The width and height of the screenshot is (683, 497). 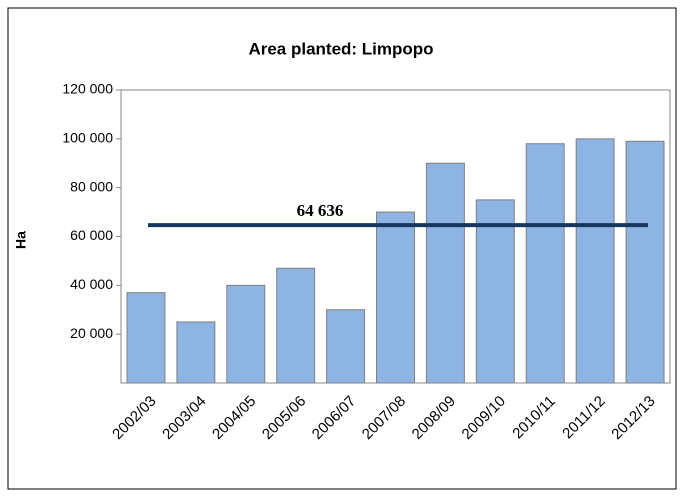 What do you see at coordinates (91, 186) in the screenshot?
I see `y-tick-label: 80 000` at bounding box center [91, 186].